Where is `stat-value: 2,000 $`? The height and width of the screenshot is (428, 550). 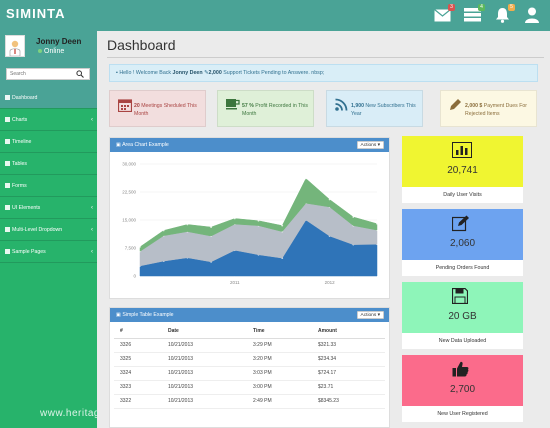
stat-value: 2,000 $ is located at coordinates (474, 106).